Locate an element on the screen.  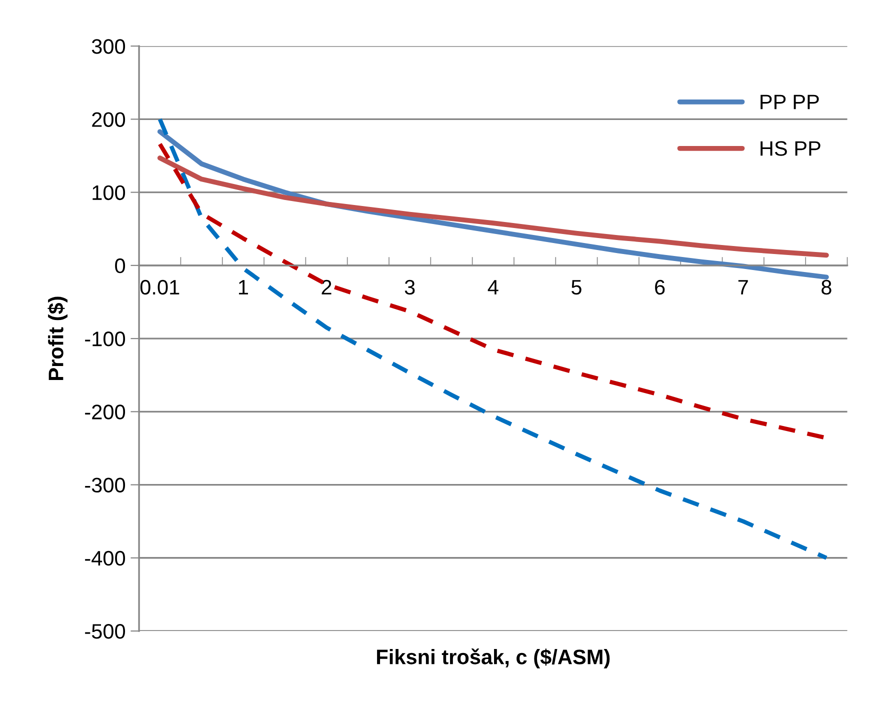
y-axis-title: Profit ($) is located at coordinates (58, 338).